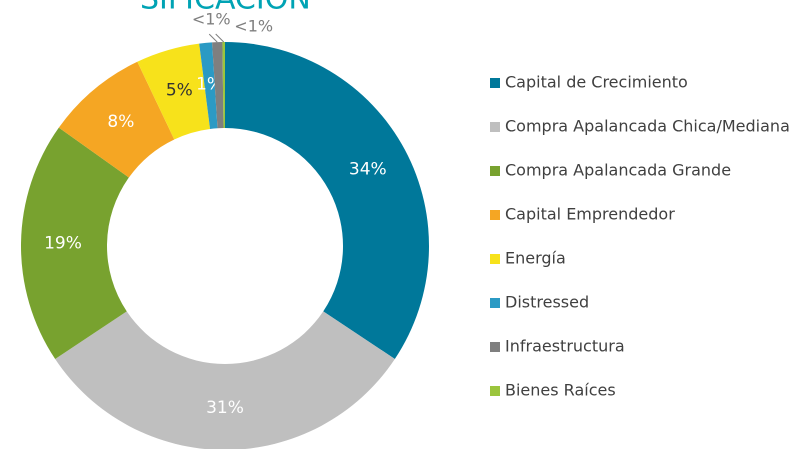 This screenshot has width=803, height=449. What do you see at coordinates (590, 214) in the screenshot?
I see `legend-label: Capital Emprendedor` at bounding box center [590, 214].